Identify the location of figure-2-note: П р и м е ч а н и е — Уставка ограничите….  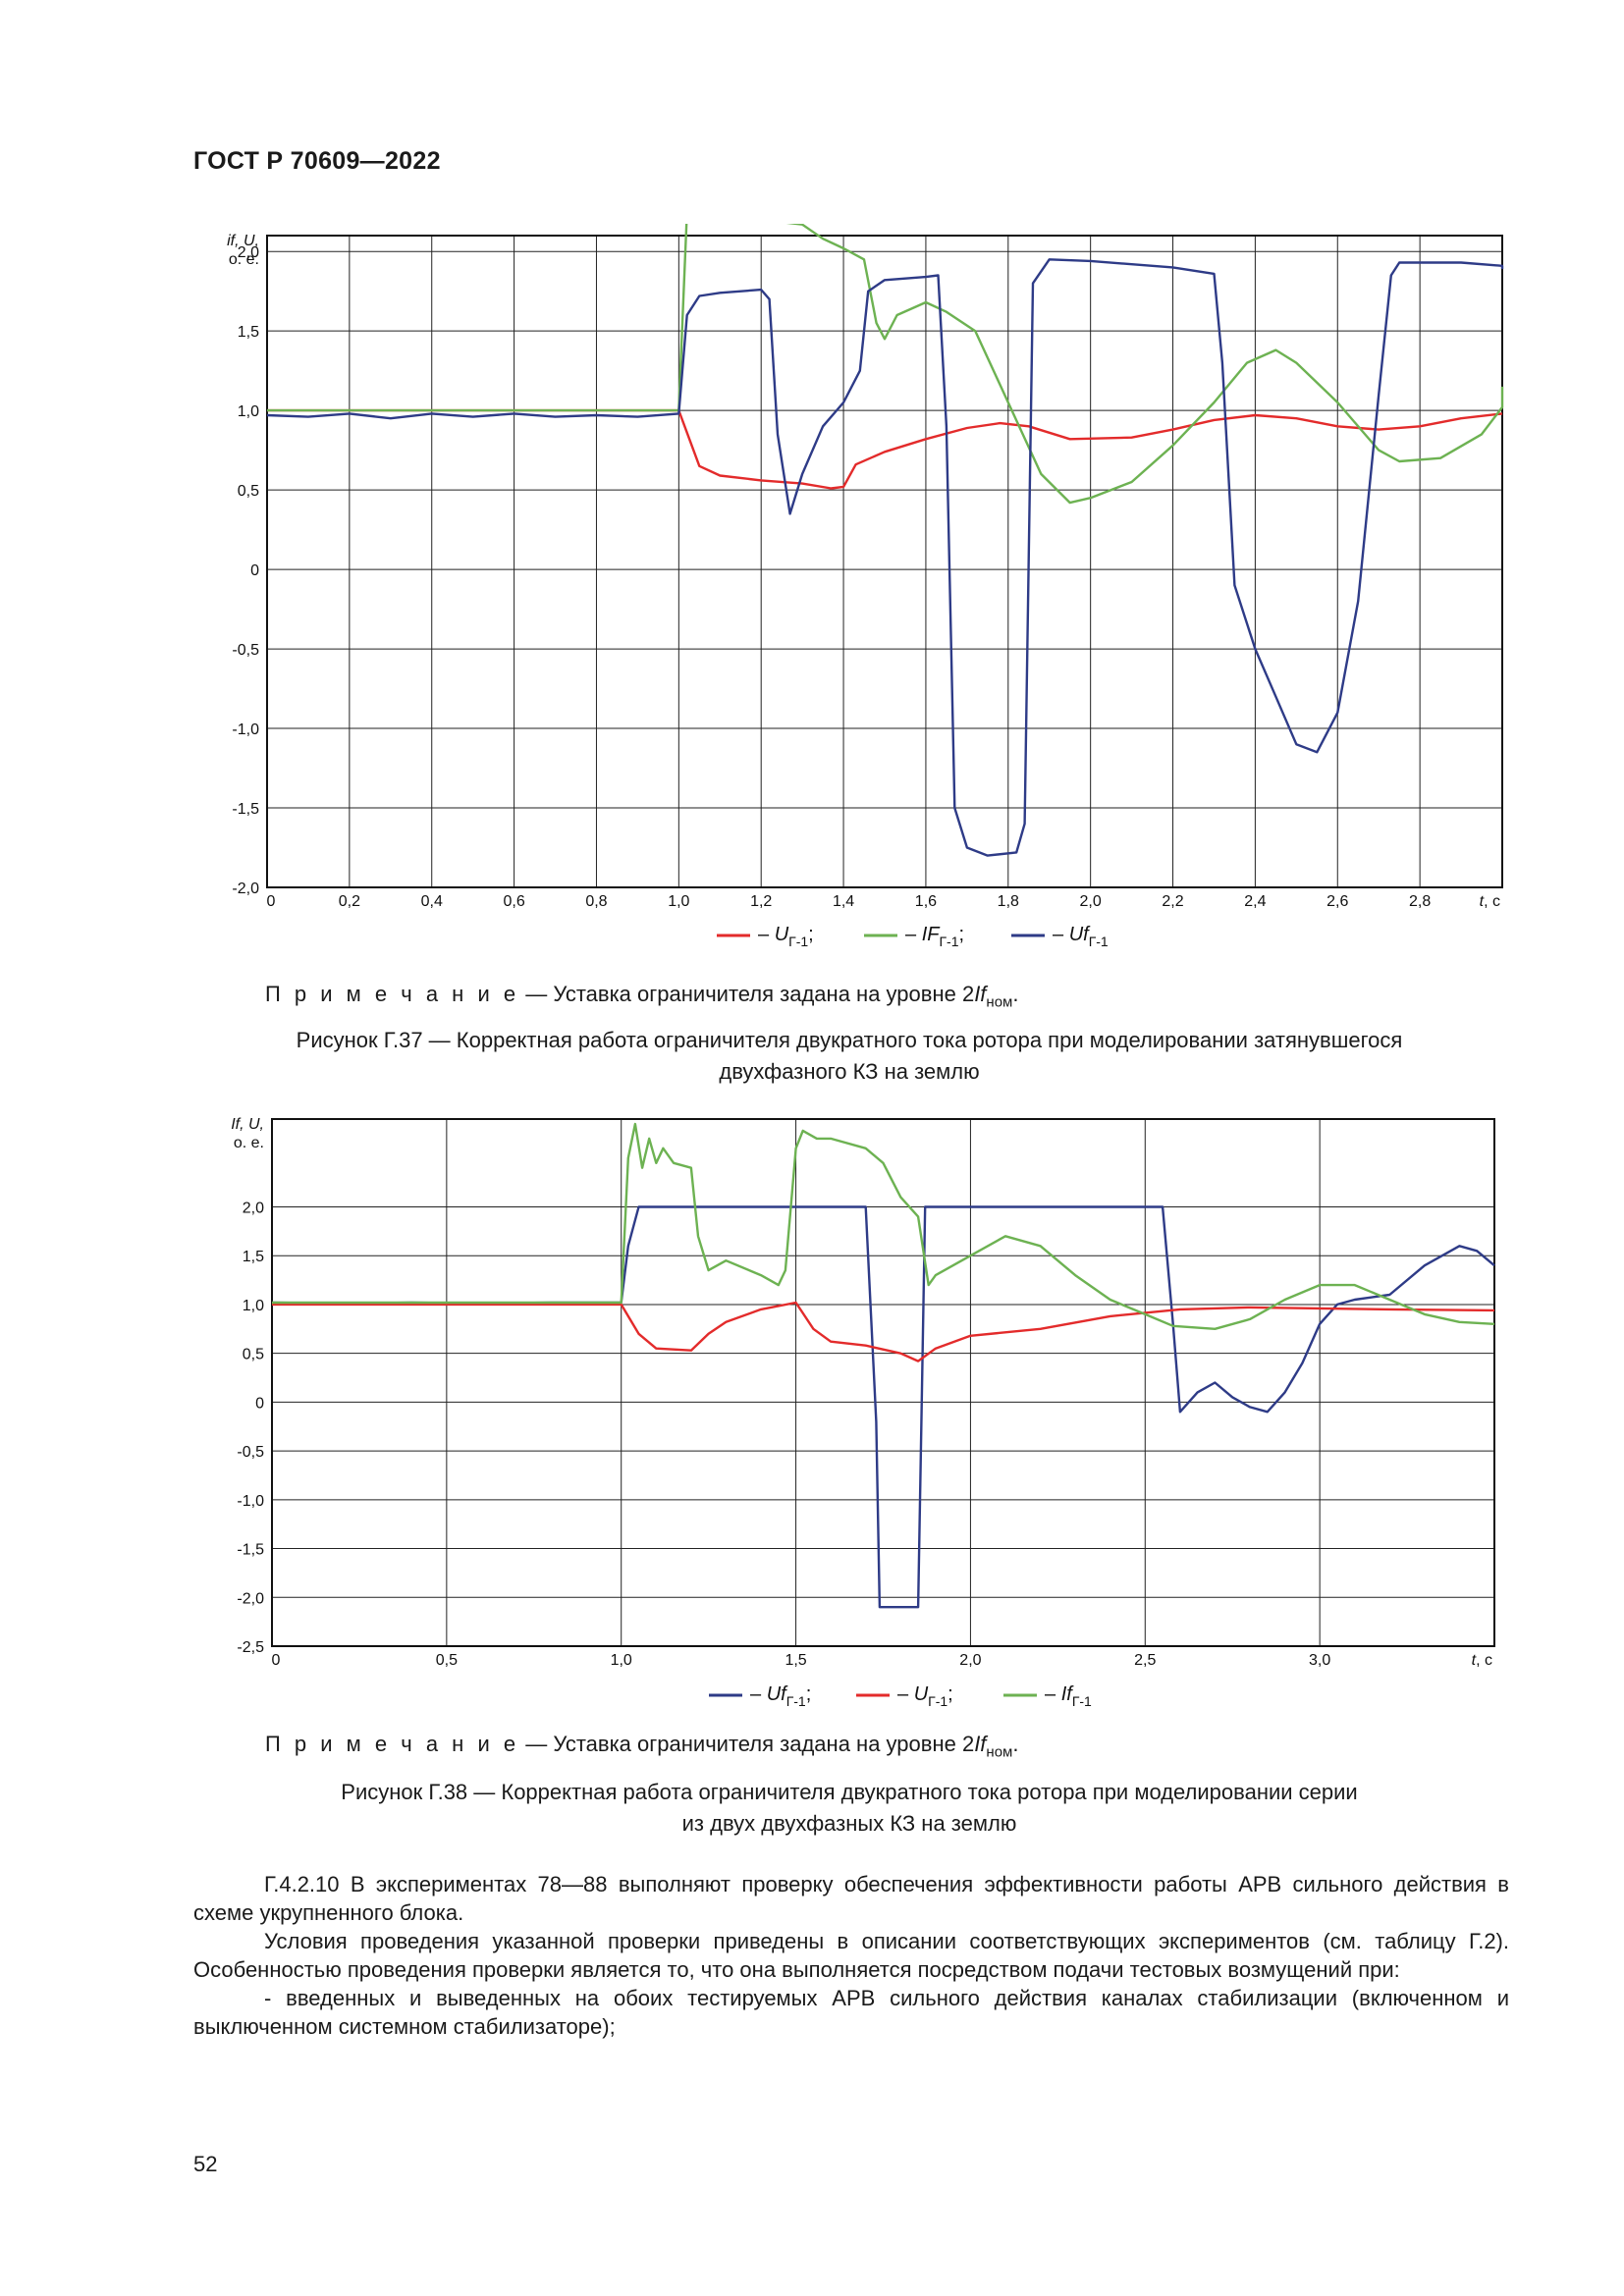
(642, 1746).